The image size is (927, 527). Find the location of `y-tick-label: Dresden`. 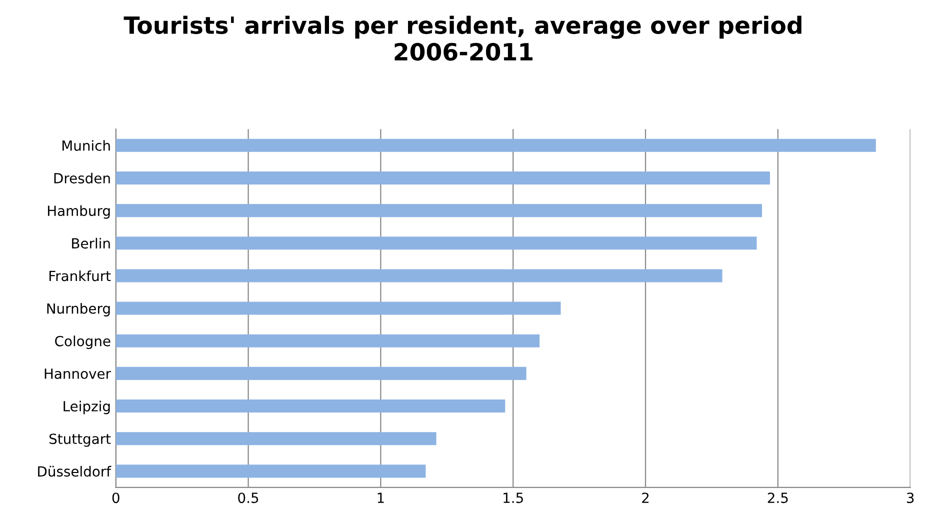

y-tick-label: Dresden is located at coordinates (82, 178).